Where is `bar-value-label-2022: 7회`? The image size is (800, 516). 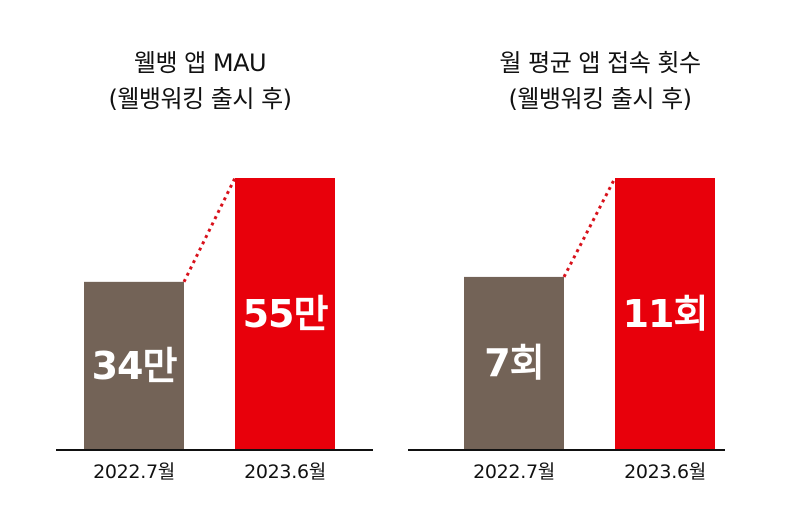
bar-value-label-2022: 7회 is located at coordinates (514, 363).